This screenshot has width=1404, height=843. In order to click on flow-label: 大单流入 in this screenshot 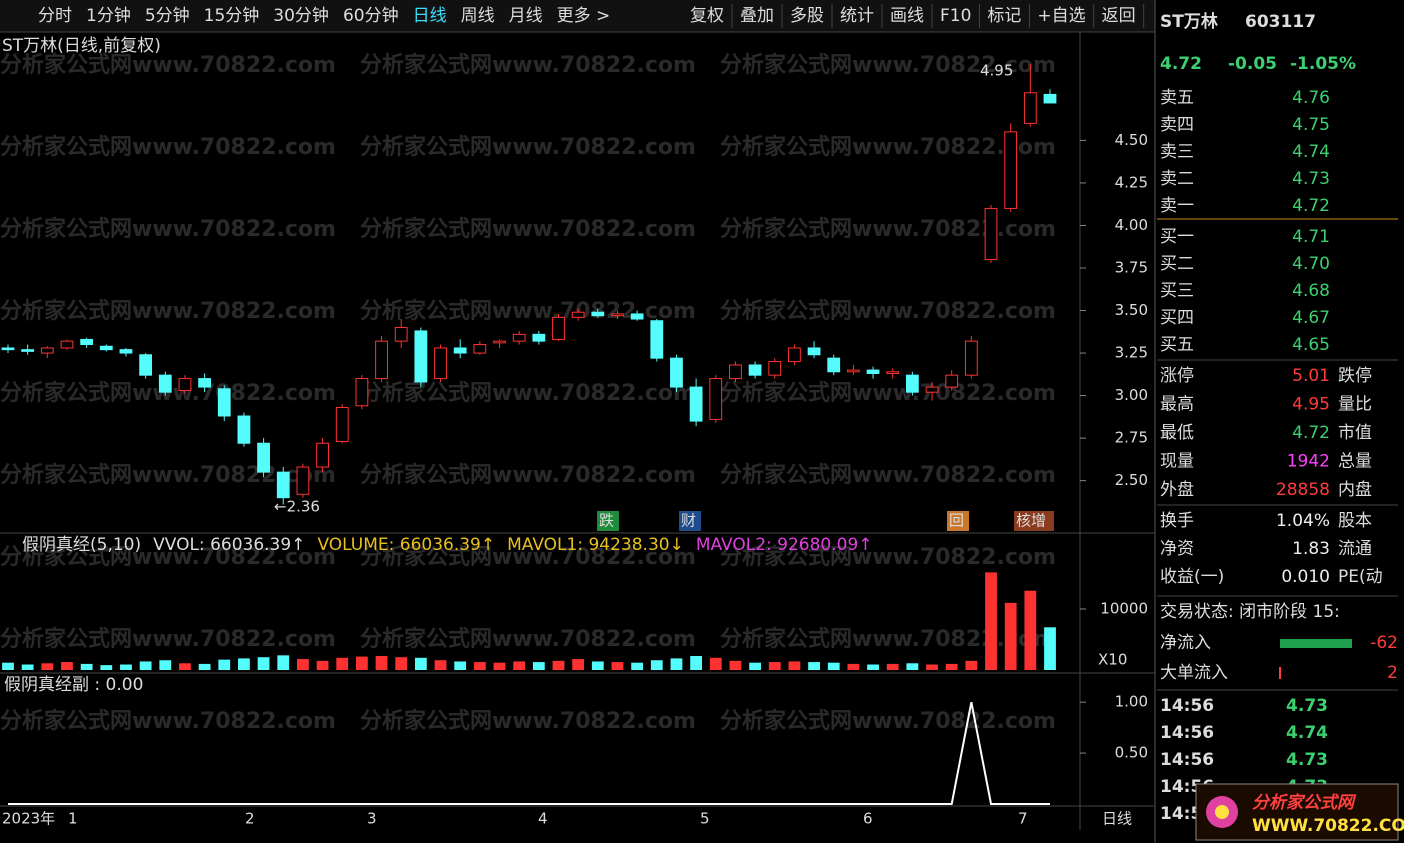, I will do `click(1194, 673)`.